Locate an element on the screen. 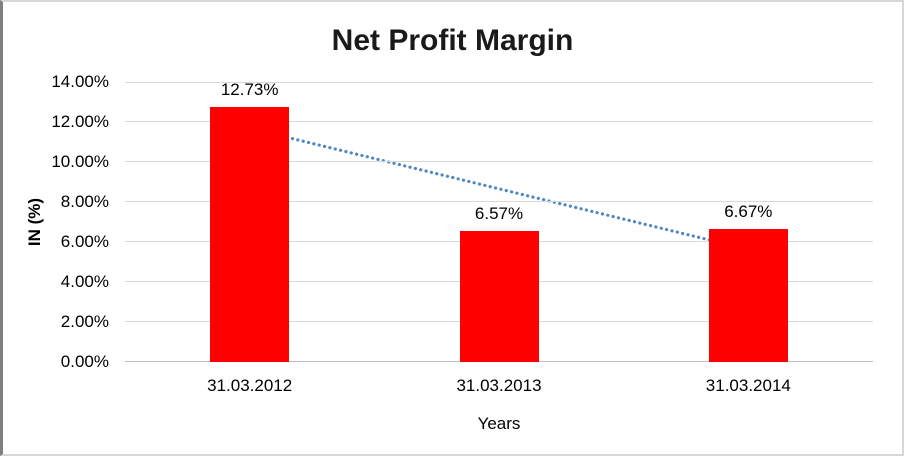 This screenshot has height=456, width=904. chart-title: Net Profit Margin is located at coordinates (452, 40).